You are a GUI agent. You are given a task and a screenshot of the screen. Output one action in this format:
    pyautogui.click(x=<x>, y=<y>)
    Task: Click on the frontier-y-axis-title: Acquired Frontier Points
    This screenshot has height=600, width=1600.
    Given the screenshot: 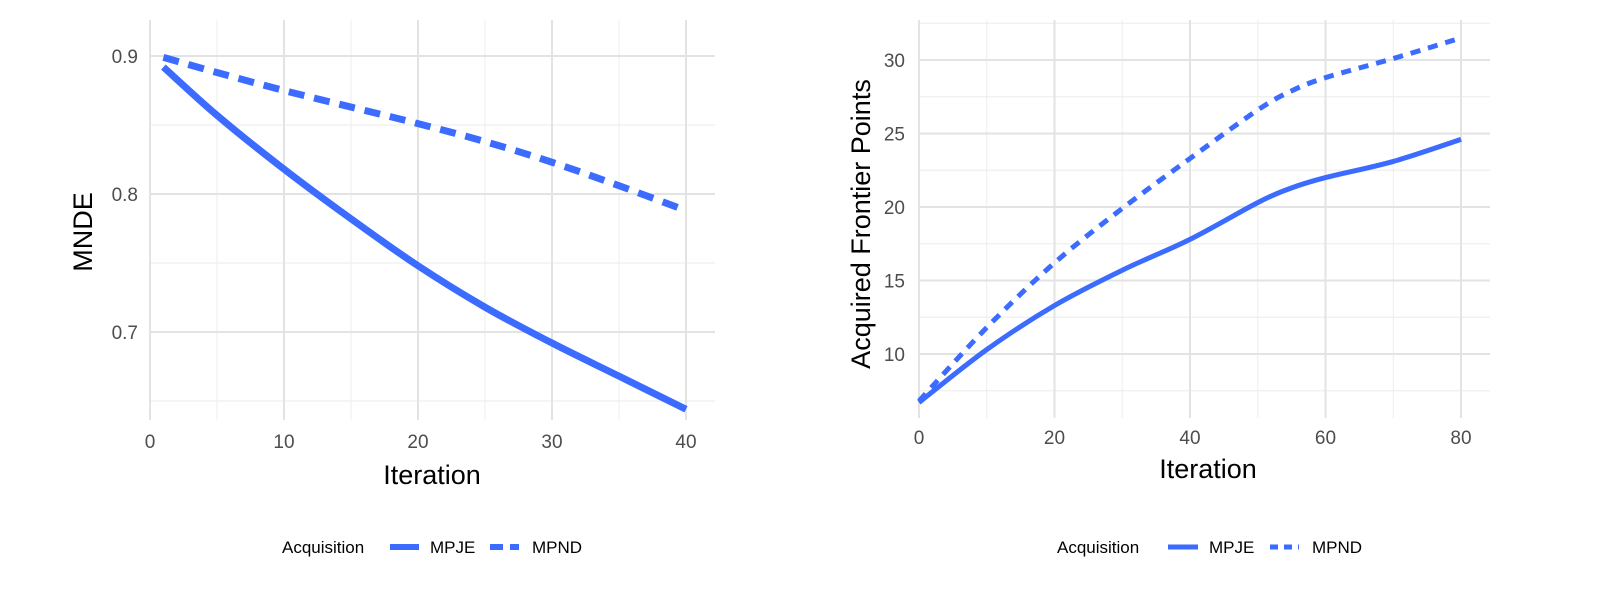 What is the action you would take?
    pyautogui.click(x=861, y=224)
    